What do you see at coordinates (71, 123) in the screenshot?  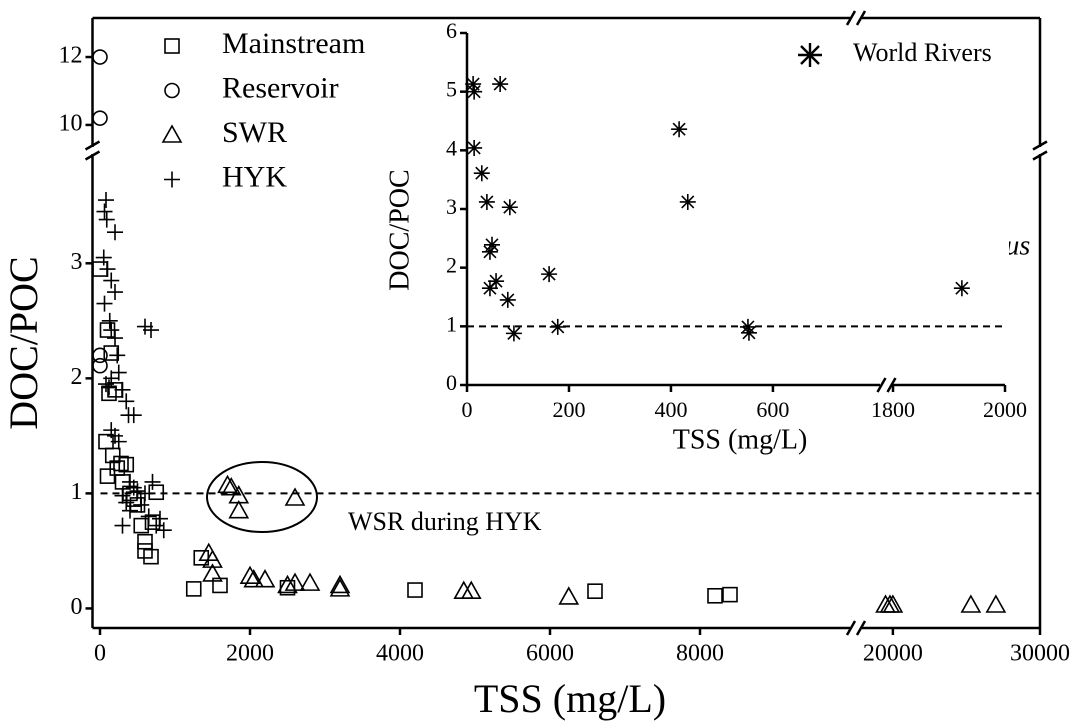 I see `y-tick-label: 10` at bounding box center [71, 123].